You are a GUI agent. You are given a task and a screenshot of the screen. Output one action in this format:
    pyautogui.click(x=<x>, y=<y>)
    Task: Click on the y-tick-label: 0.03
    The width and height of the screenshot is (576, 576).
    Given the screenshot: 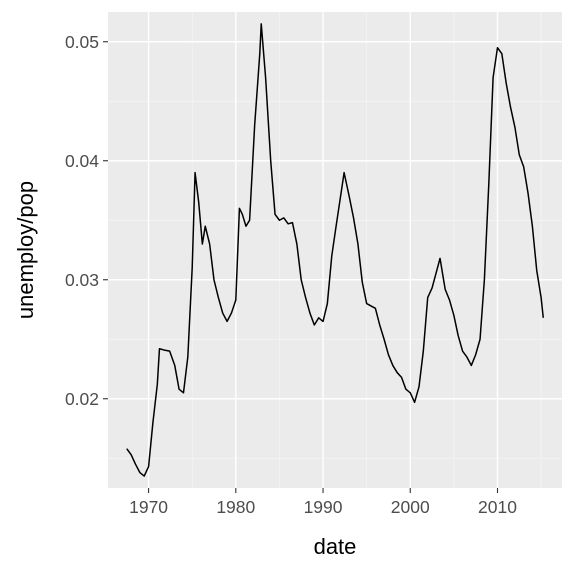 What is the action you would take?
    pyautogui.click(x=82, y=280)
    